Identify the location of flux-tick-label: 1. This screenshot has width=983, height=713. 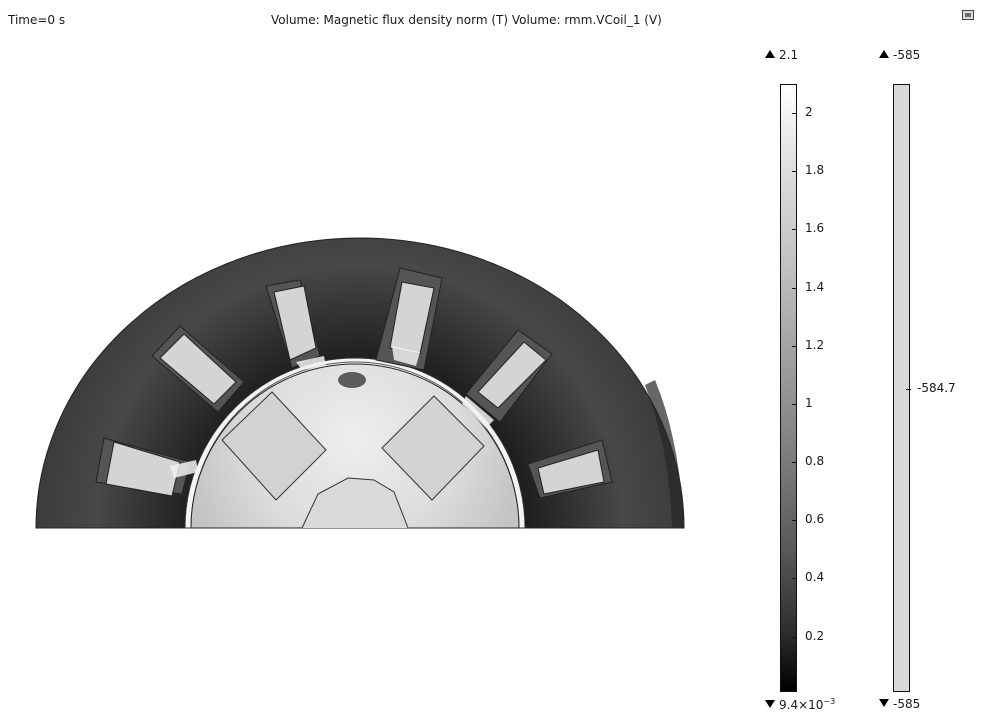
(809, 403).